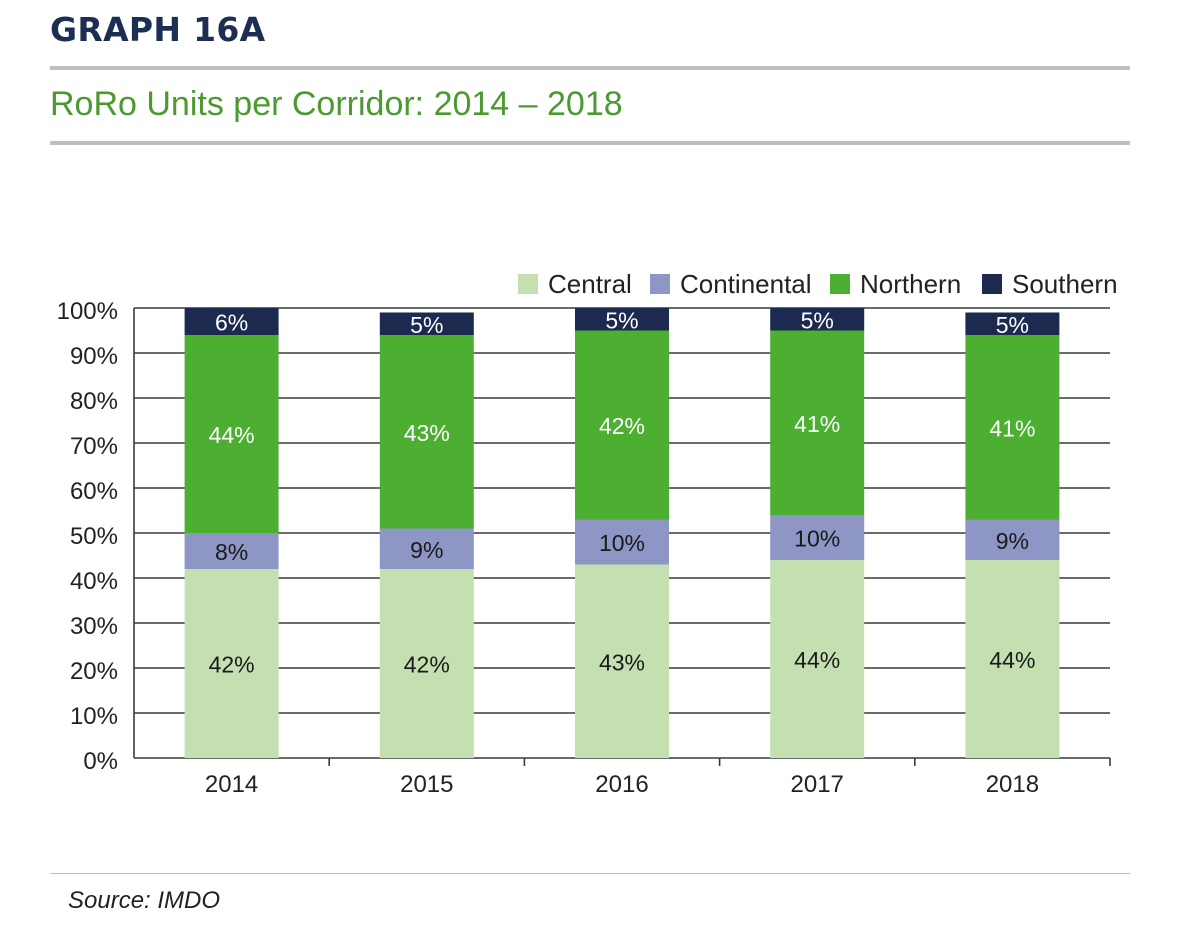  I want to click on y-tick-label: 100%, so click(87, 311).